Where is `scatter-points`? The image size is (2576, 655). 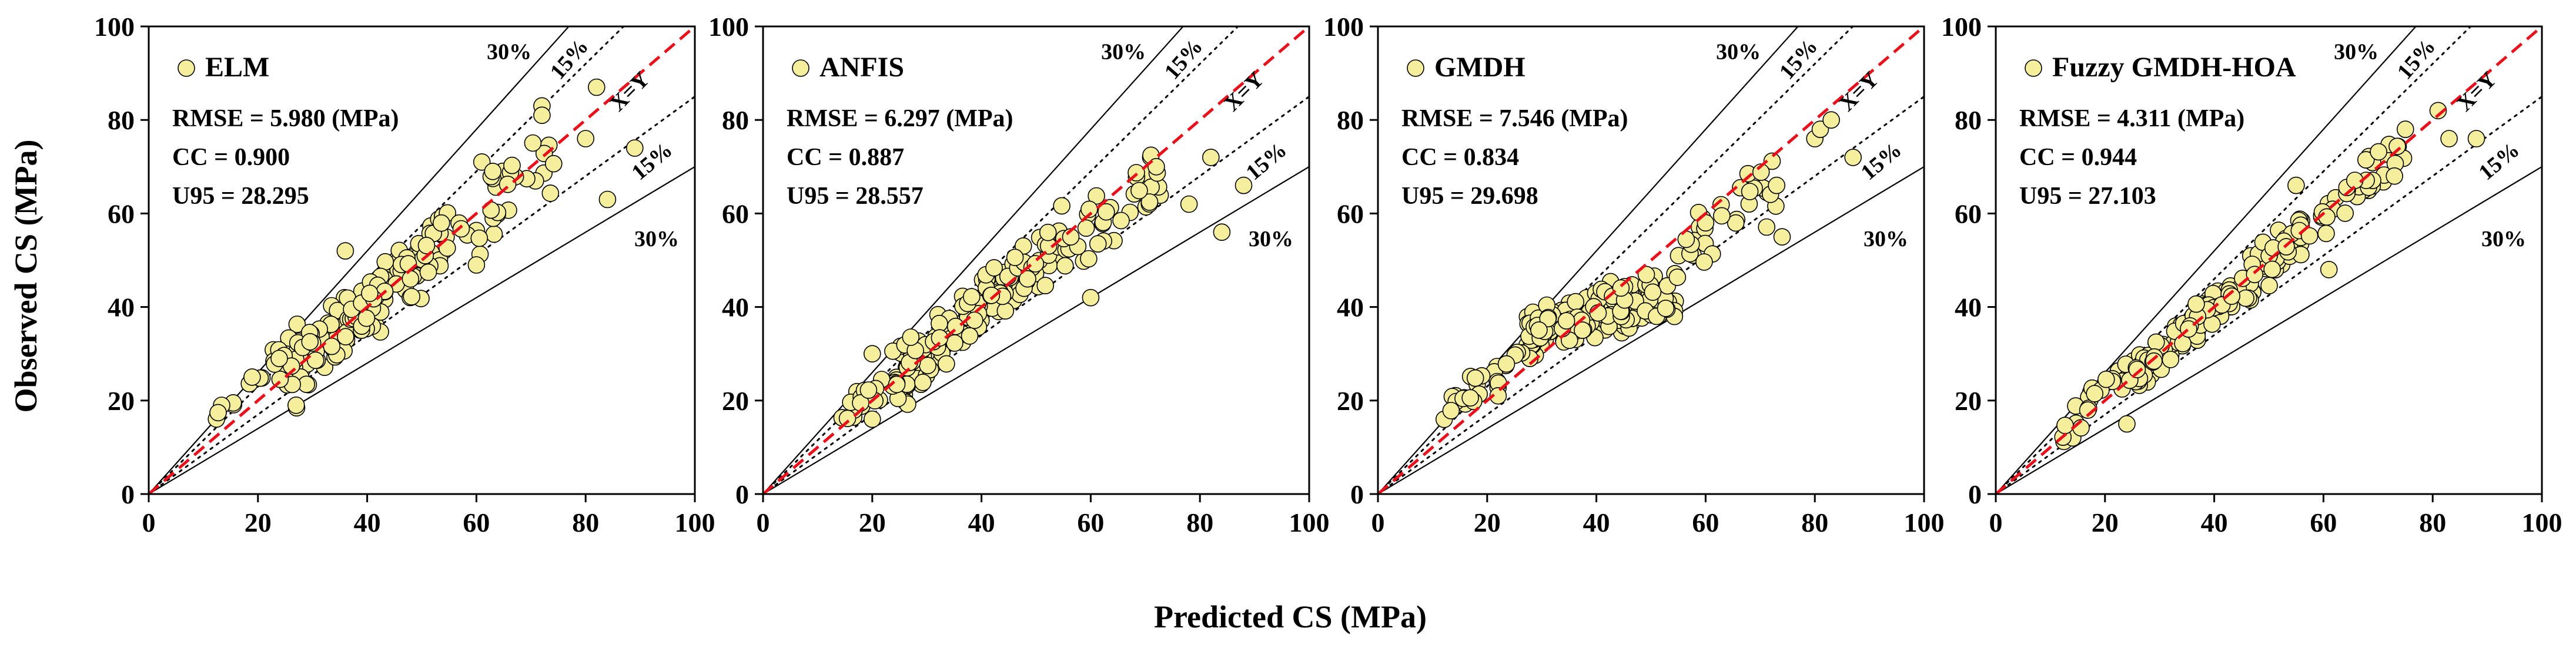
scatter-points is located at coordinates (1043, 287).